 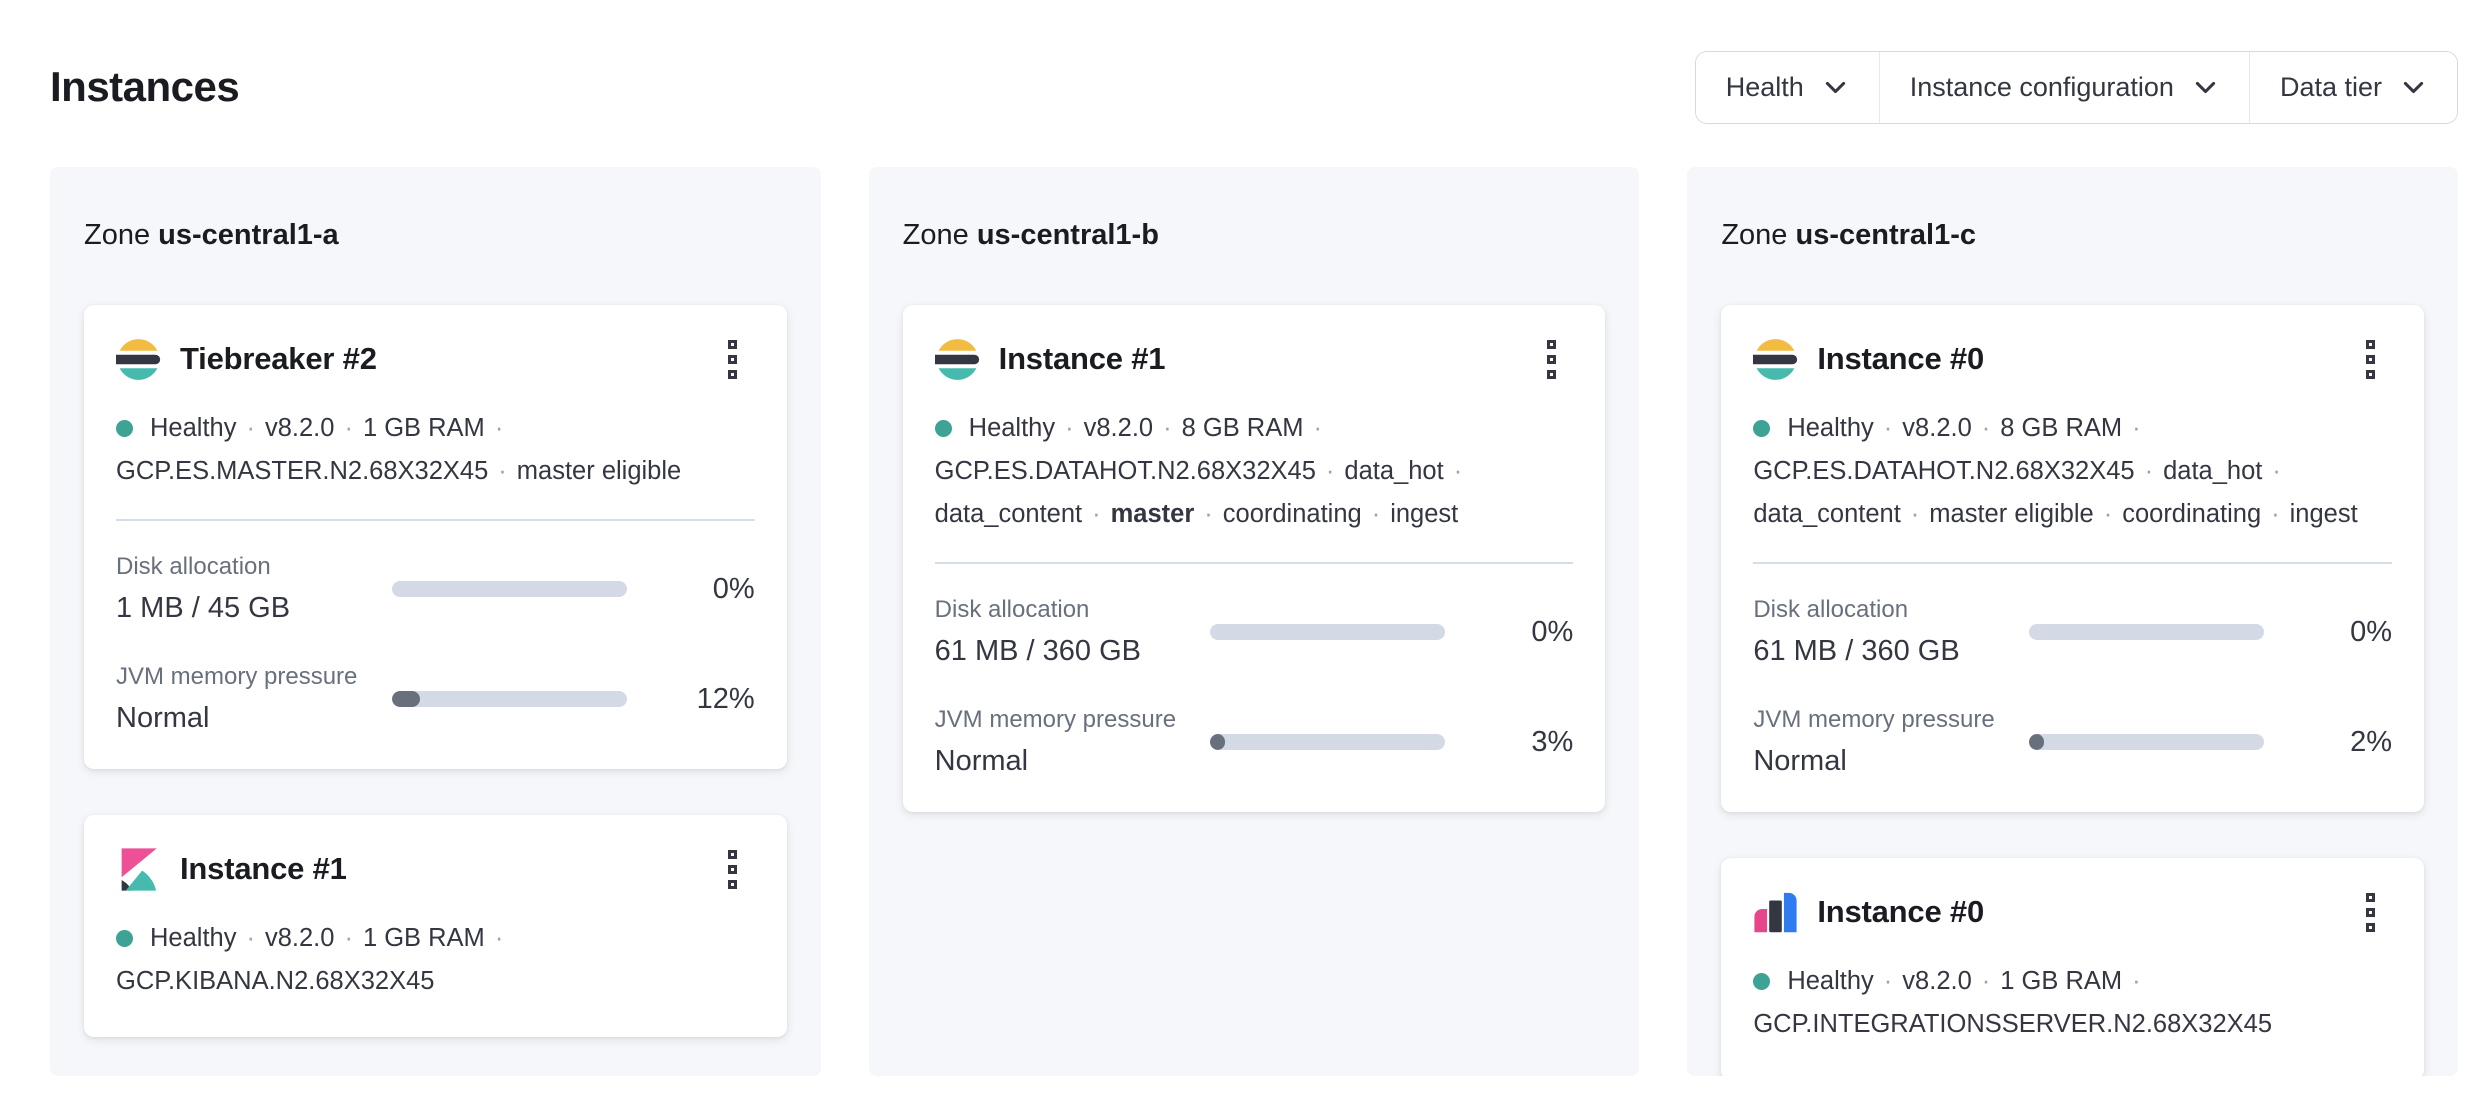 What do you see at coordinates (1218, 742) in the screenshot?
I see `progress-bar-fill` at bounding box center [1218, 742].